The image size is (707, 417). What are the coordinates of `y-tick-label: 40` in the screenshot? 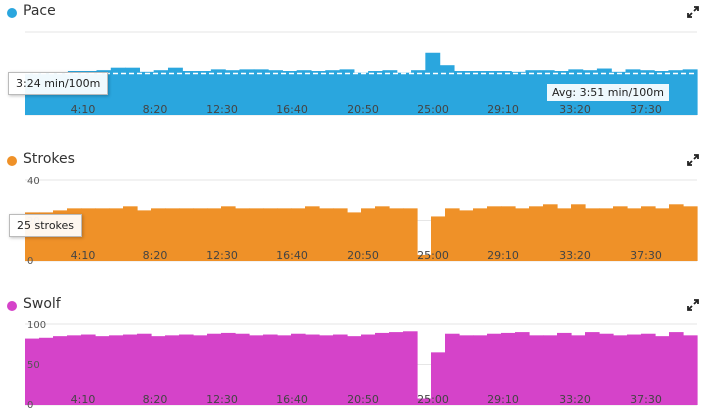 It's located at (33, 181).